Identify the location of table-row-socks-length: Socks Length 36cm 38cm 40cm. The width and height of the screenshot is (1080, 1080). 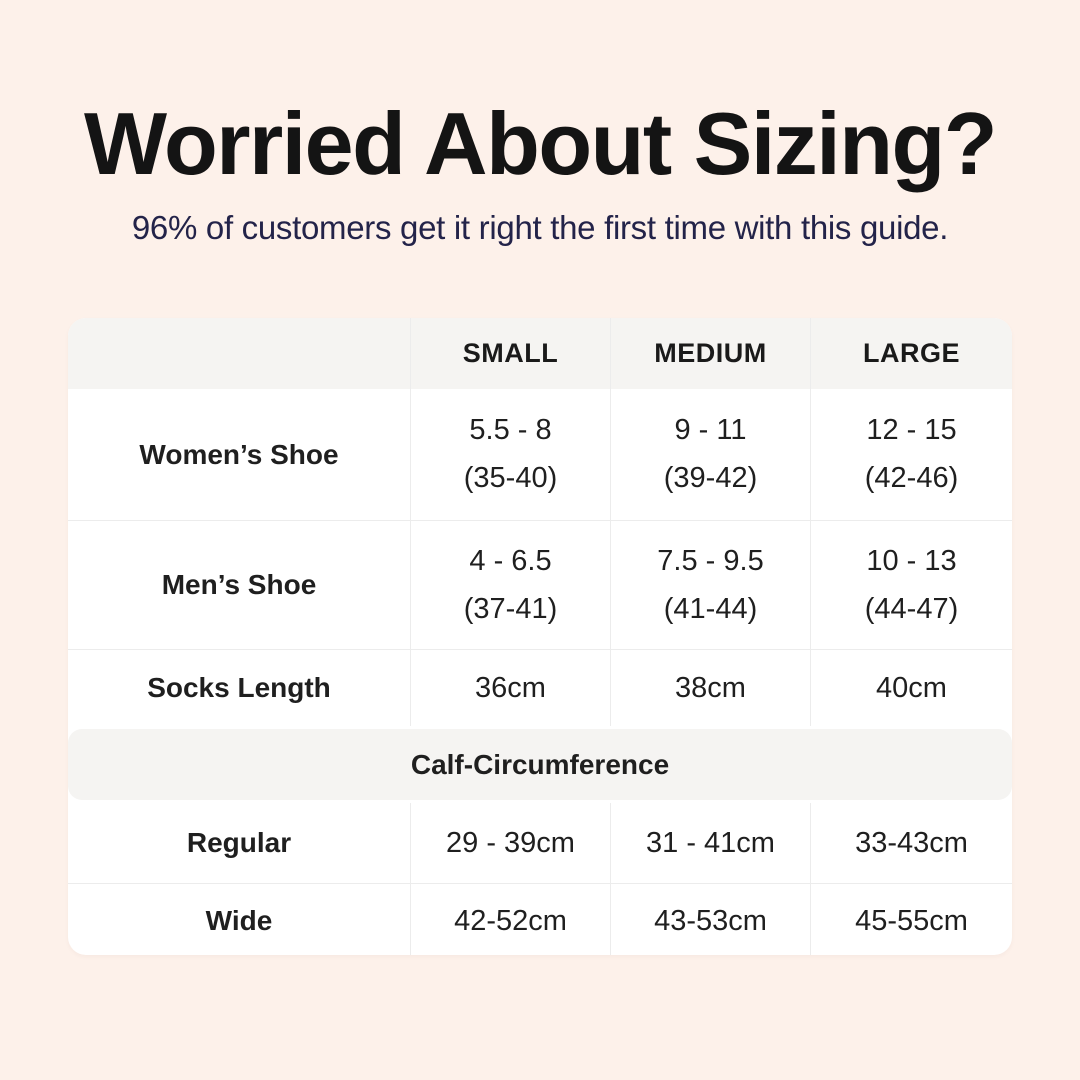
(540, 687).